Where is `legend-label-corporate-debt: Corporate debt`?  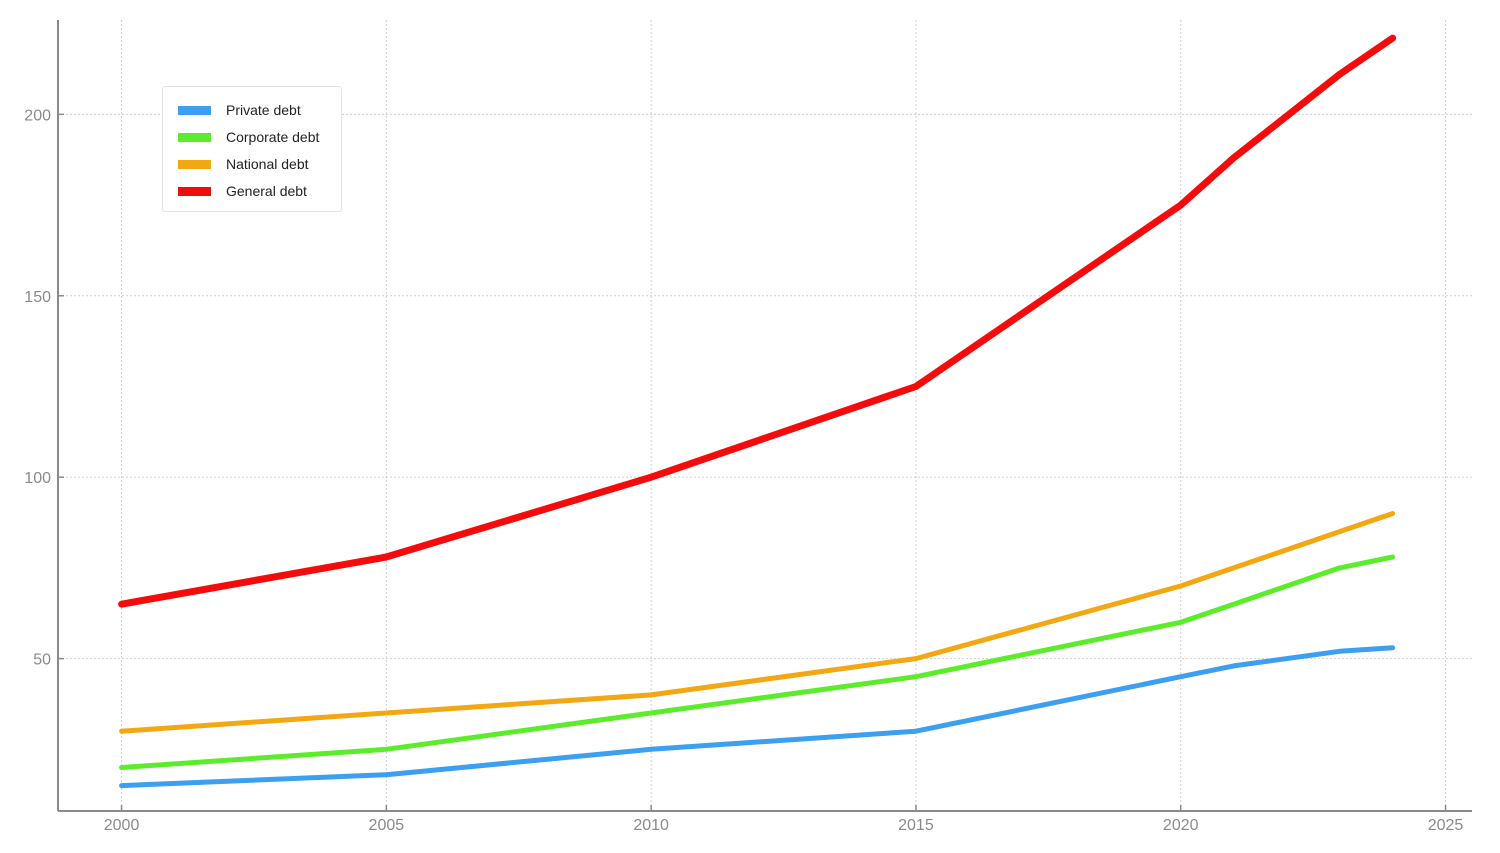
legend-label-corporate-debt: Corporate debt is located at coordinates (273, 137).